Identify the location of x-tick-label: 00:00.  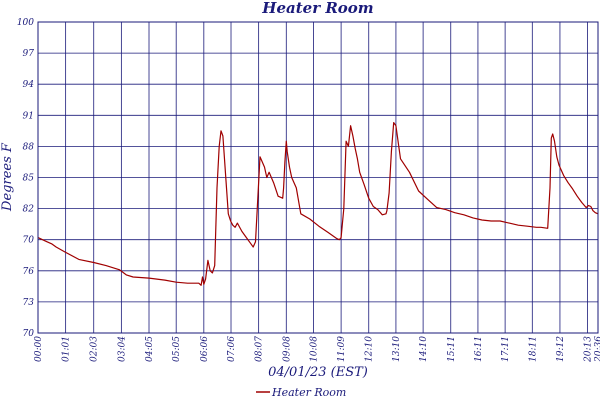
(39, 349).